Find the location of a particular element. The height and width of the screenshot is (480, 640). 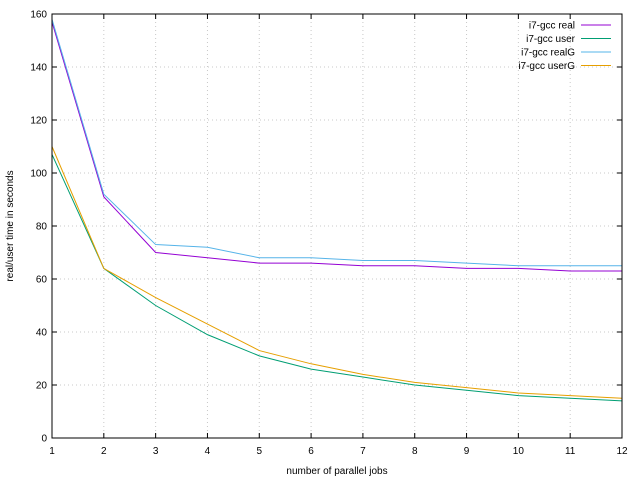

legend-label: i7-gcc user is located at coordinates (551, 39).